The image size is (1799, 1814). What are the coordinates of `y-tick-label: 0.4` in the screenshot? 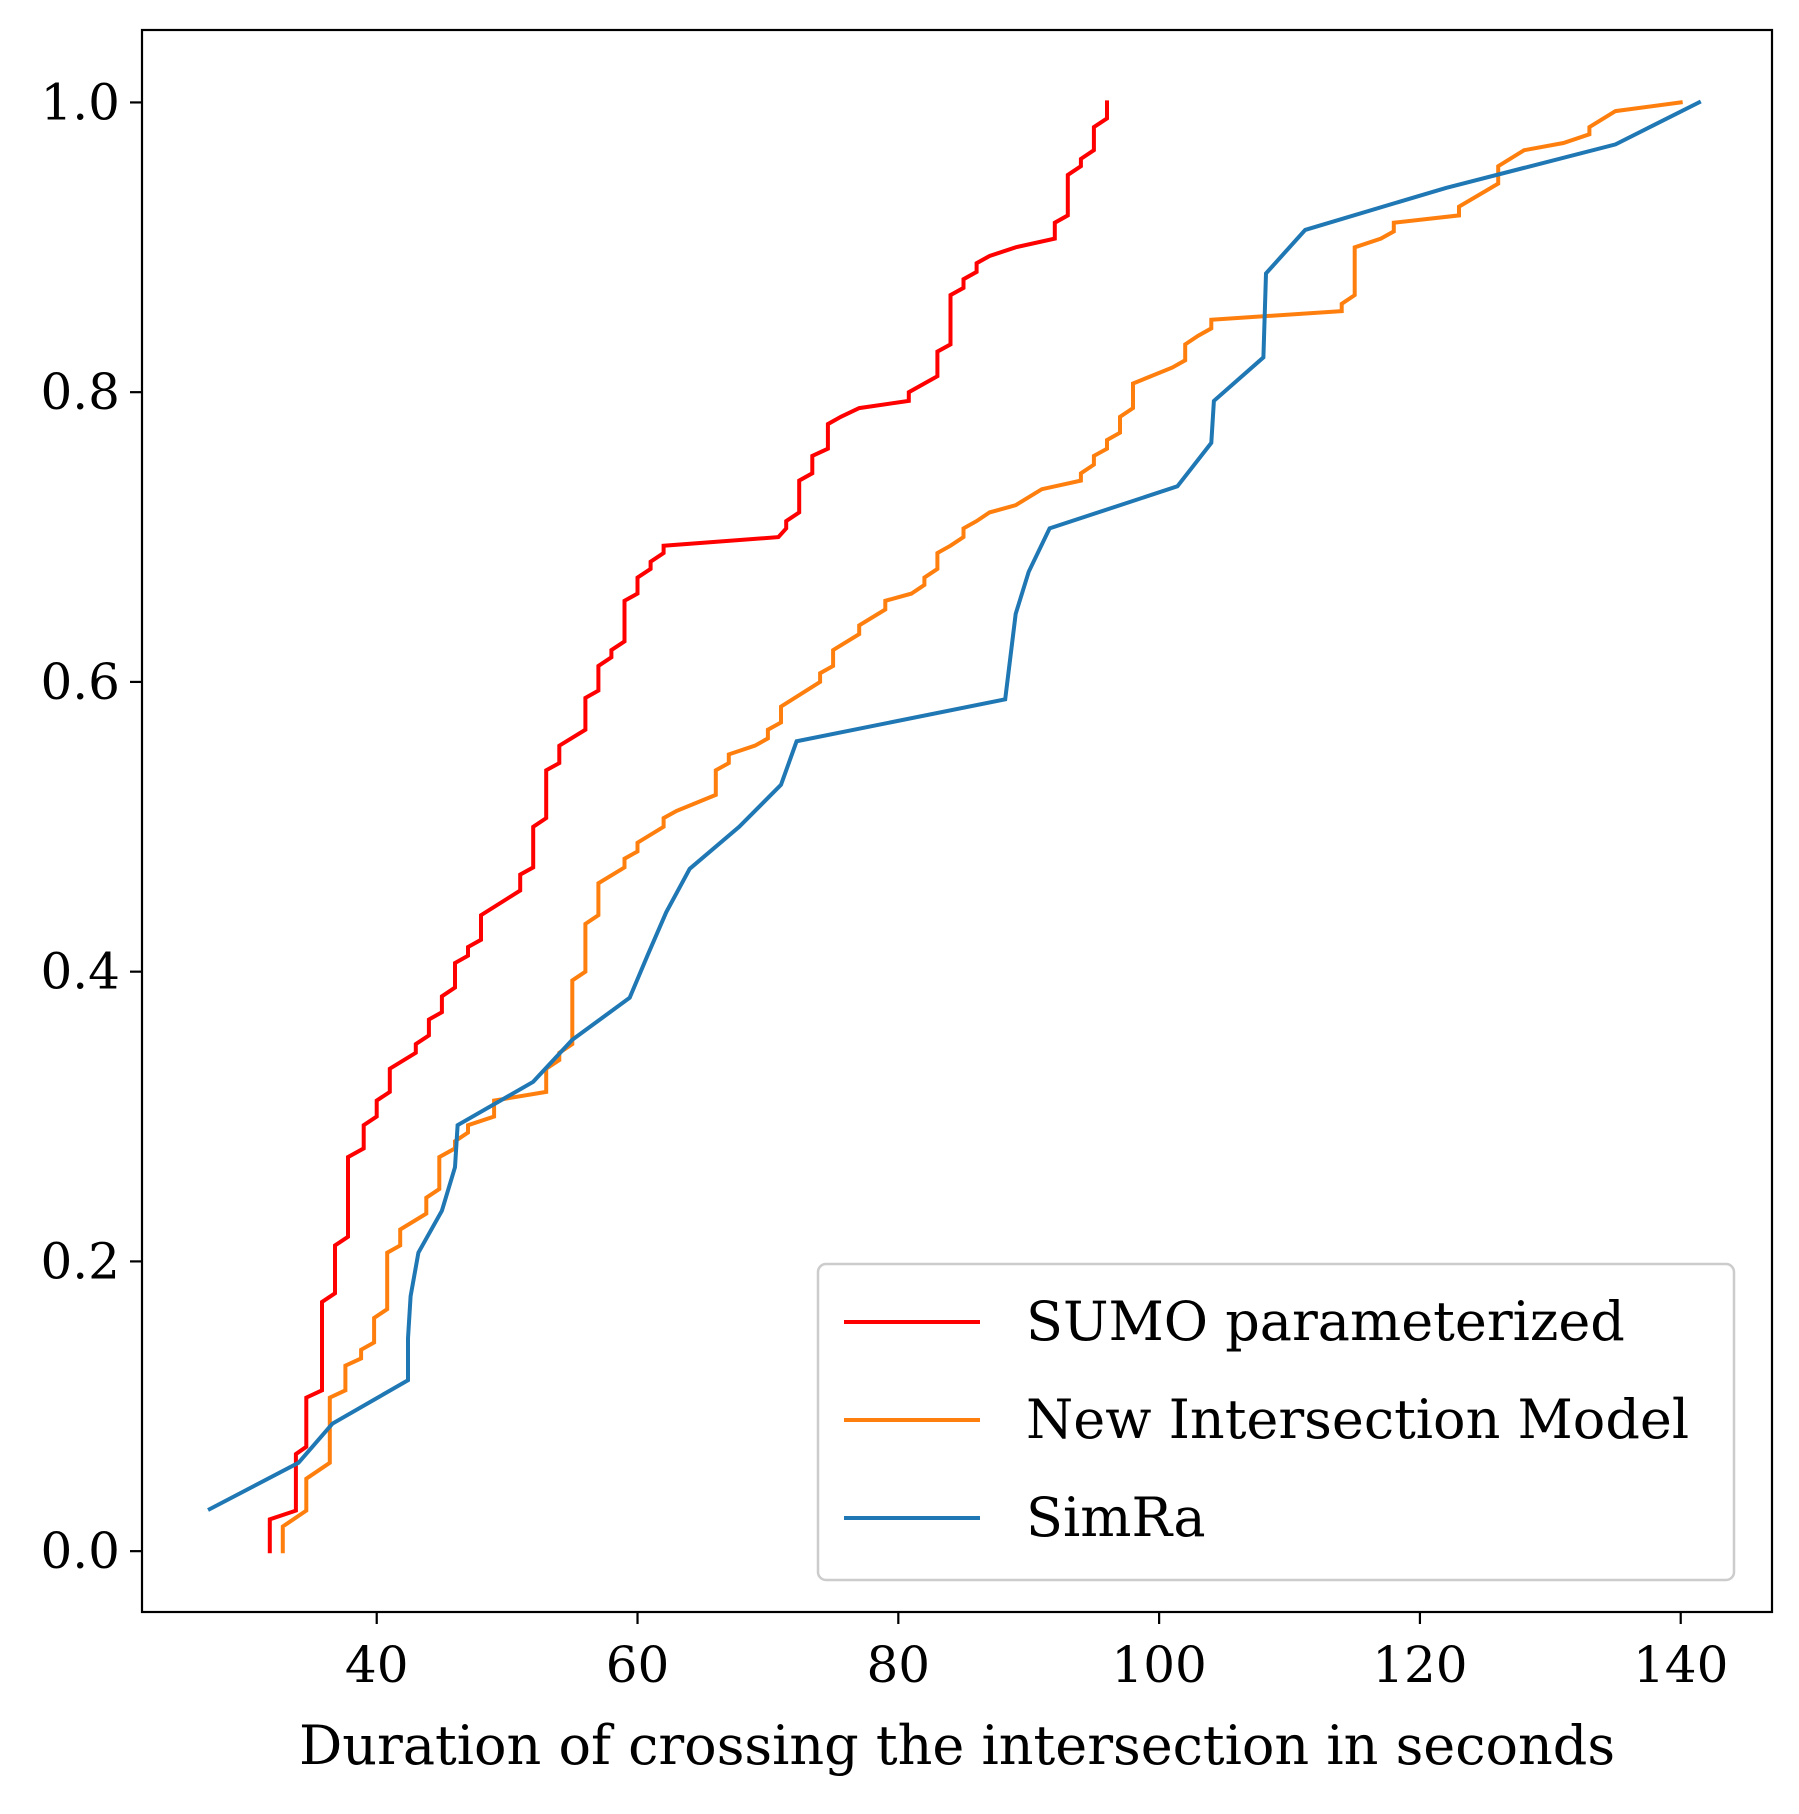 It's located at (80, 972).